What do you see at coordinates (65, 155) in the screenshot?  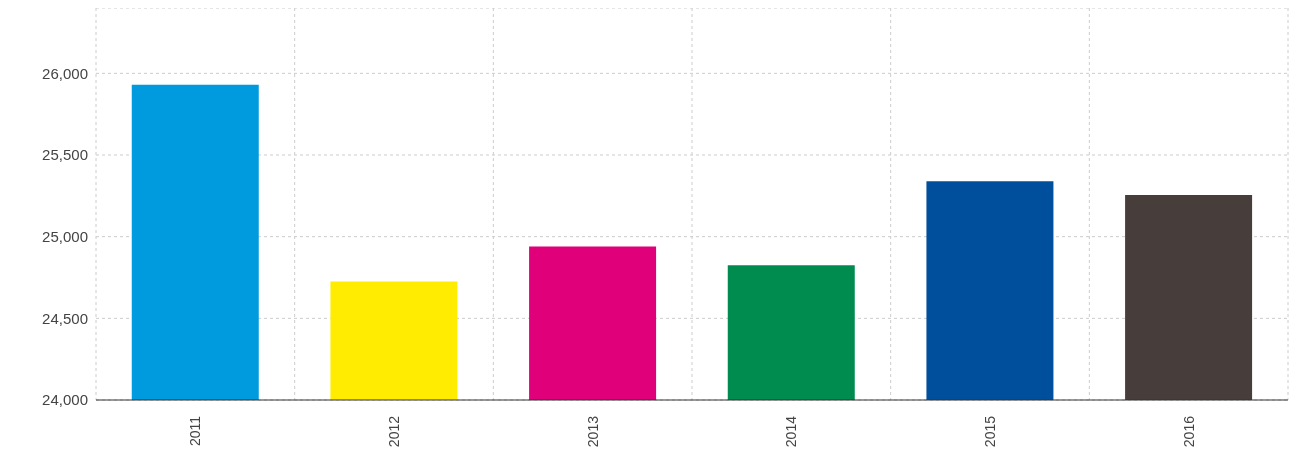 I see `y-tick-label: 25,500` at bounding box center [65, 155].